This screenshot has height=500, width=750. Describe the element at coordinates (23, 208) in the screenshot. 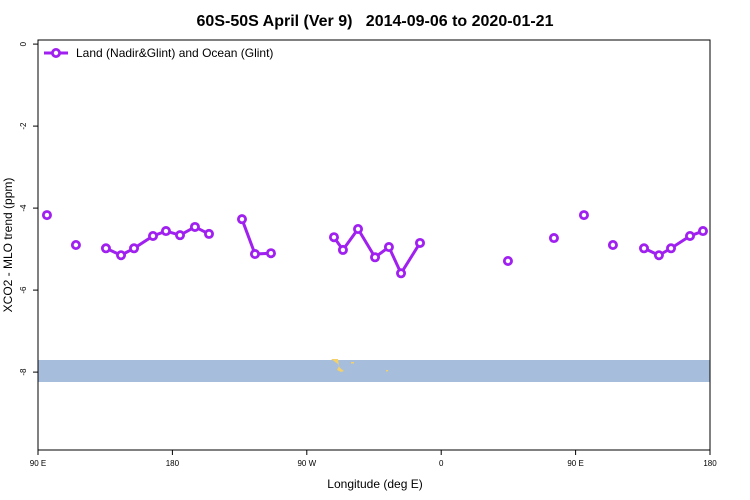

I see `y-tick-label: -4` at that location.